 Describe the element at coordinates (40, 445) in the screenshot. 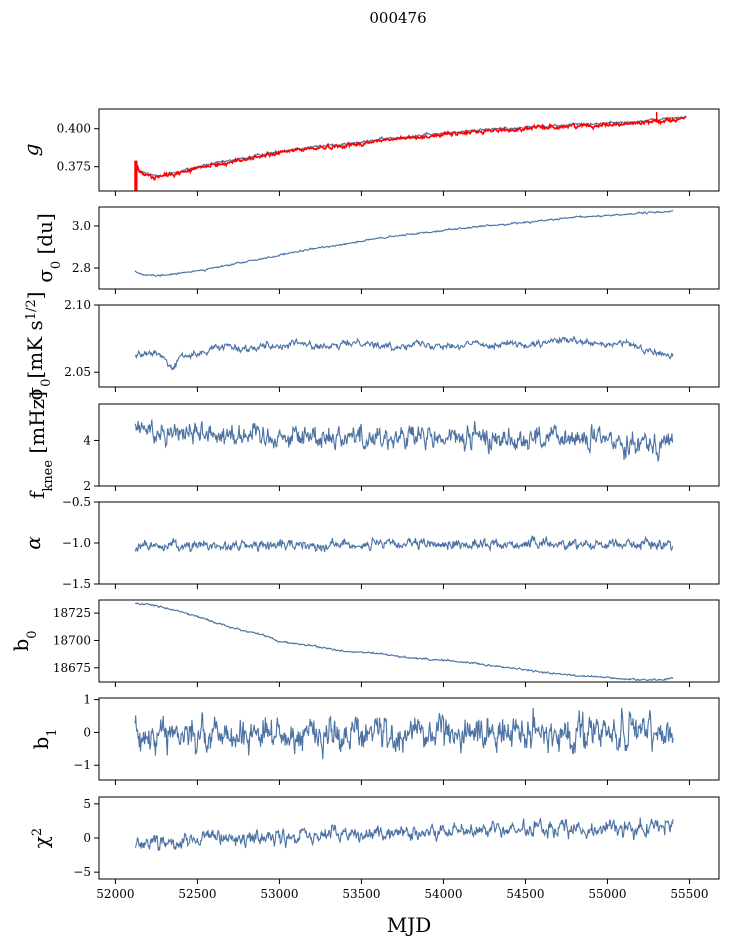

I see `ylabel-fknee: fknee [mHz]` at that location.